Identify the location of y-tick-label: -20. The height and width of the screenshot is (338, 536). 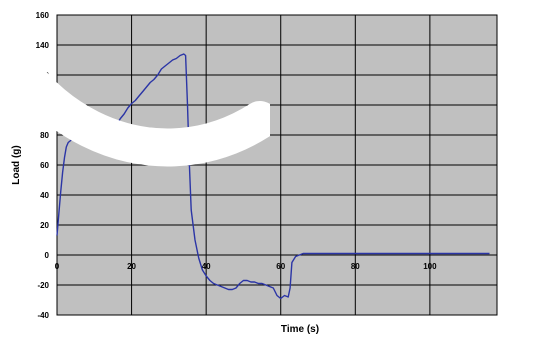
(43, 285).